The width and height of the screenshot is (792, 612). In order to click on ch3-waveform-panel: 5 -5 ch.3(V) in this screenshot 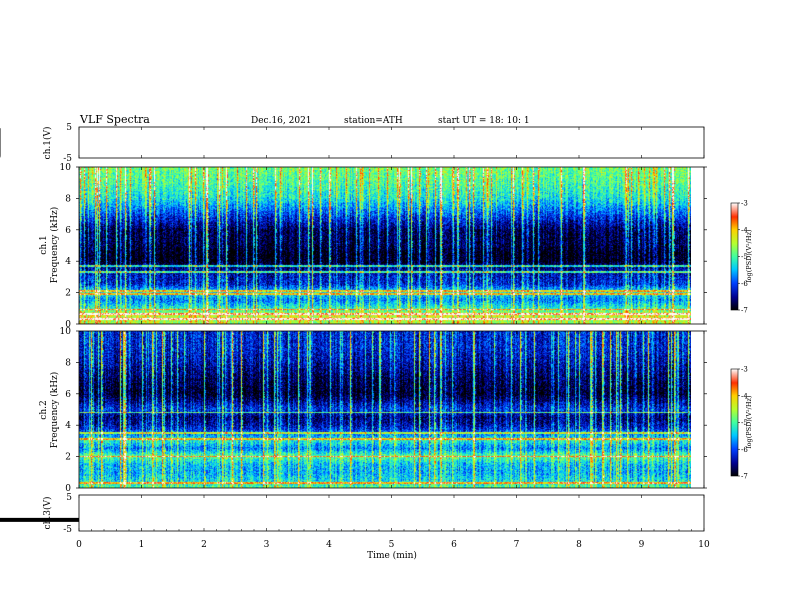, I will do `click(352, 514)`.